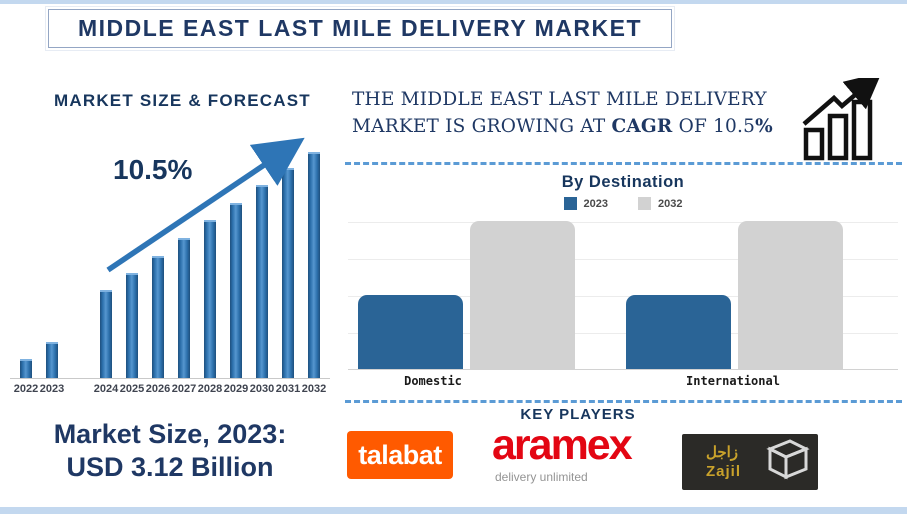 The height and width of the screenshot is (514, 907). What do you see at coordinates (106, 334) in the screenshot?
I see `forecast-bar-2024` at bounding box center [106, 334].